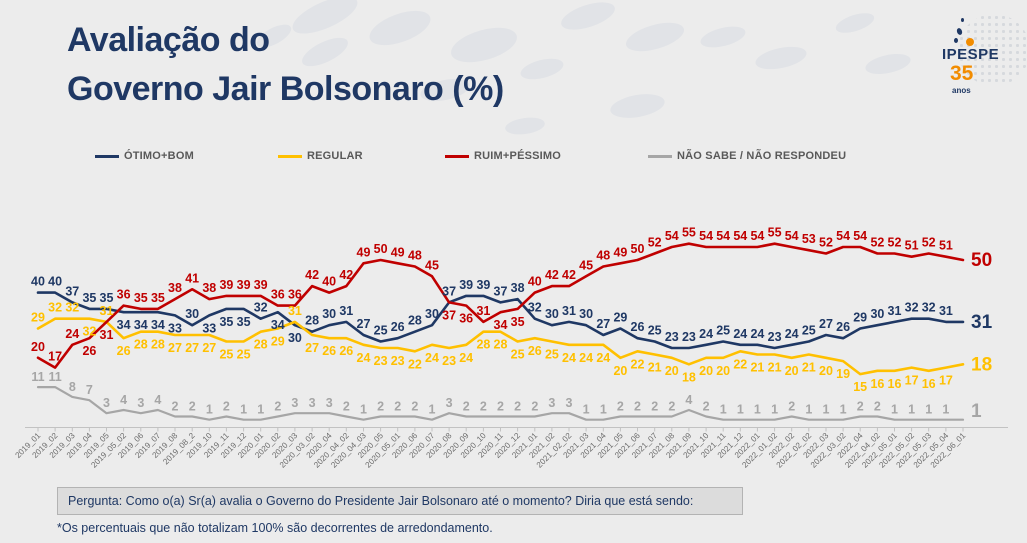  I want to click on page-title: Avaliação do Governo Jair Bolsonaro (%), so click(285, 65).